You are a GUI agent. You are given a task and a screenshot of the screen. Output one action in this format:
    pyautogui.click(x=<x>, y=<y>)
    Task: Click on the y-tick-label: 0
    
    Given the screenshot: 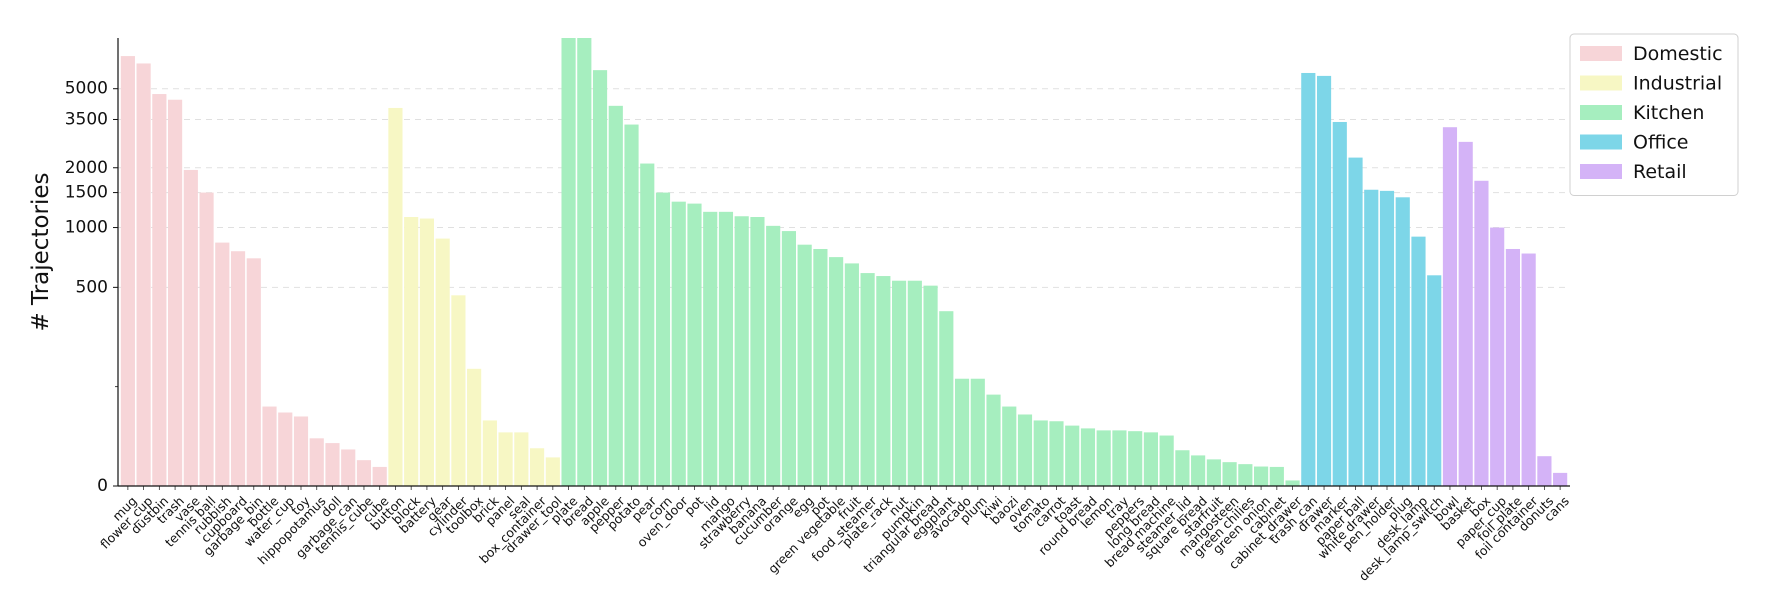 What is the action you would take?
    pyautogui.click(x=102, y=486)
    